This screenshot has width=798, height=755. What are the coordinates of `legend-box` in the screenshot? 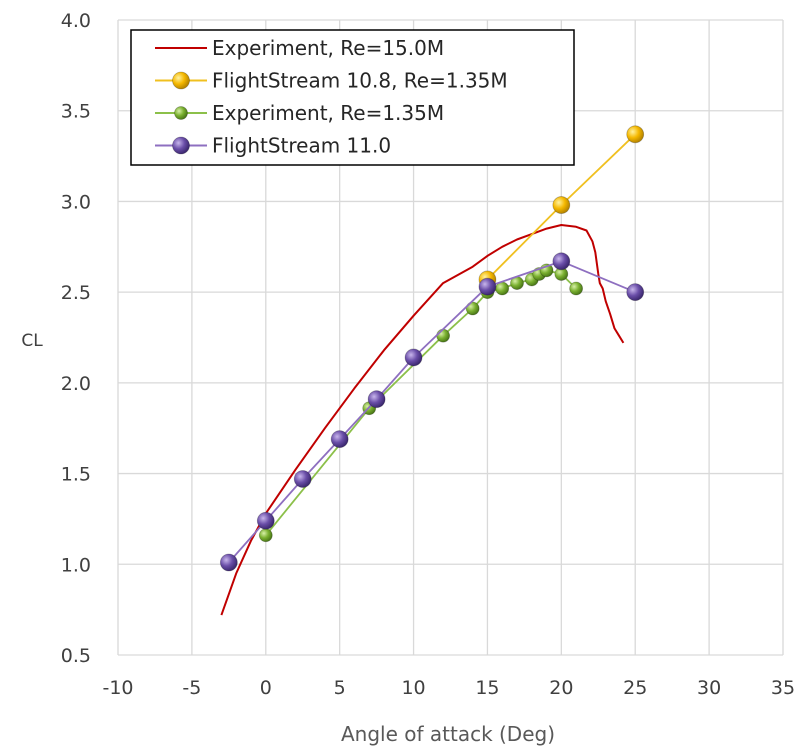 It's located at (352, 97).